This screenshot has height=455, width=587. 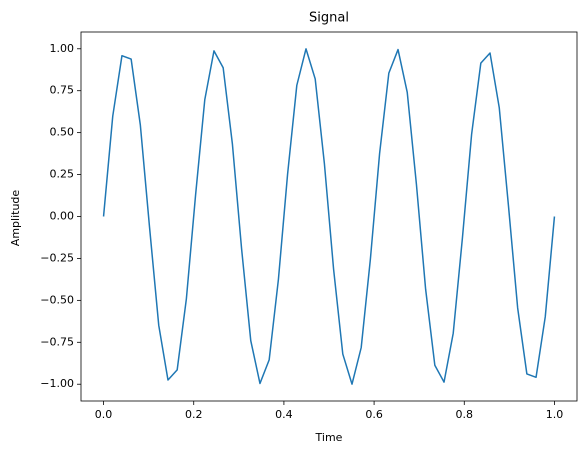 I want to click on x-tick-label: 0.2, so click(x=194, y=414).